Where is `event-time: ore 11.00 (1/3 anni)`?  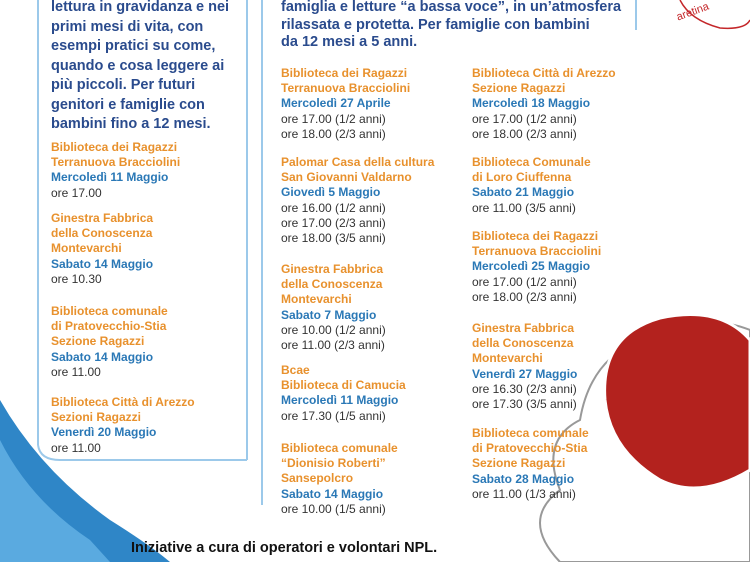 event-time: ore 11.00 (1/3 anni) is located at coordinates (524, 493).